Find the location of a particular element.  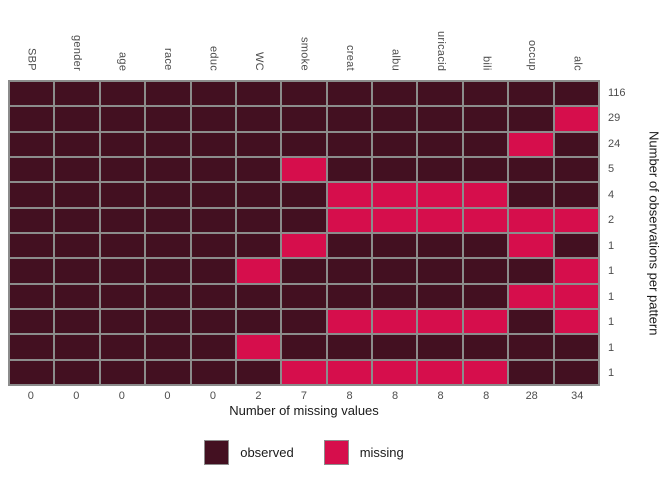

column-label: WC is located at coordinates (258, 61).